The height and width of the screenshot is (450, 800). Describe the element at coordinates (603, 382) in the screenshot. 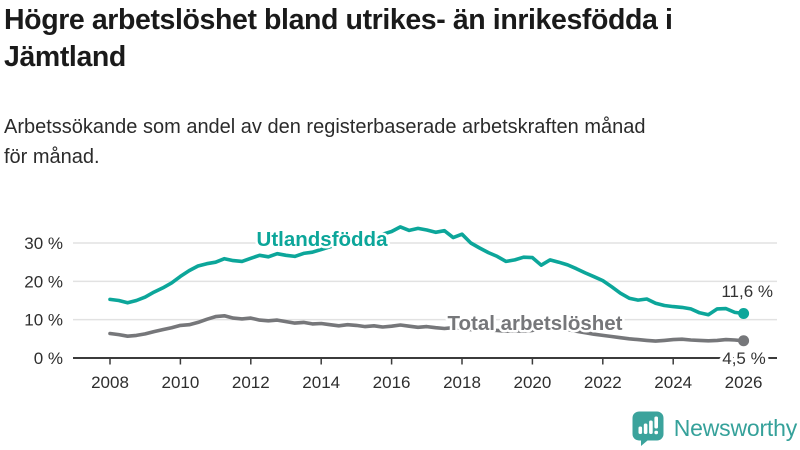

I see `x-tick-label: 2022` at that location.